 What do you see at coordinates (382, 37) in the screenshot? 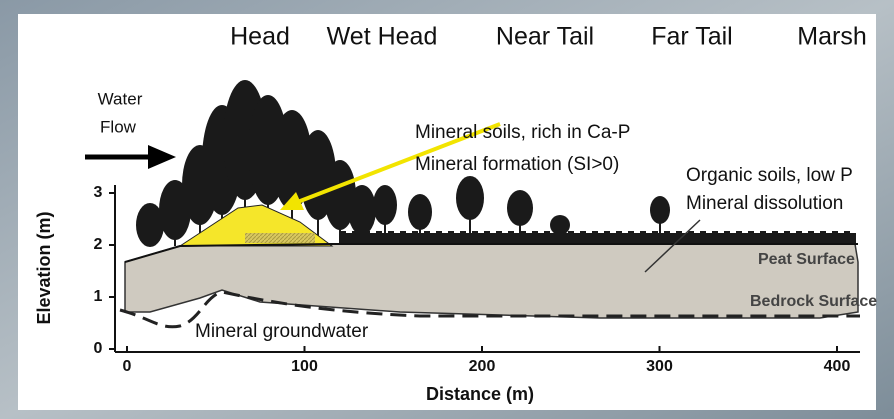
I see `zone-label: Wet Head` at bounding box center [382, 37].